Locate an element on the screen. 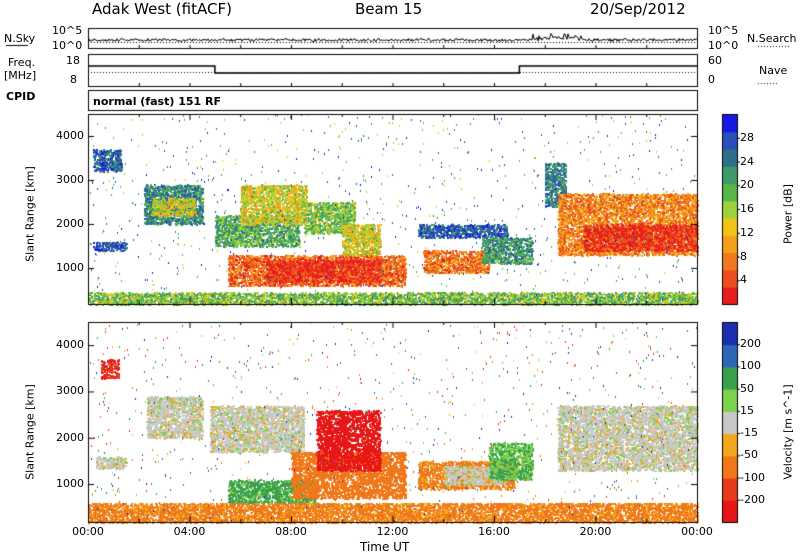 This screenshot has height=554, width=800. colorbar-tick-label: 15 is located at coordinates (747, 410).